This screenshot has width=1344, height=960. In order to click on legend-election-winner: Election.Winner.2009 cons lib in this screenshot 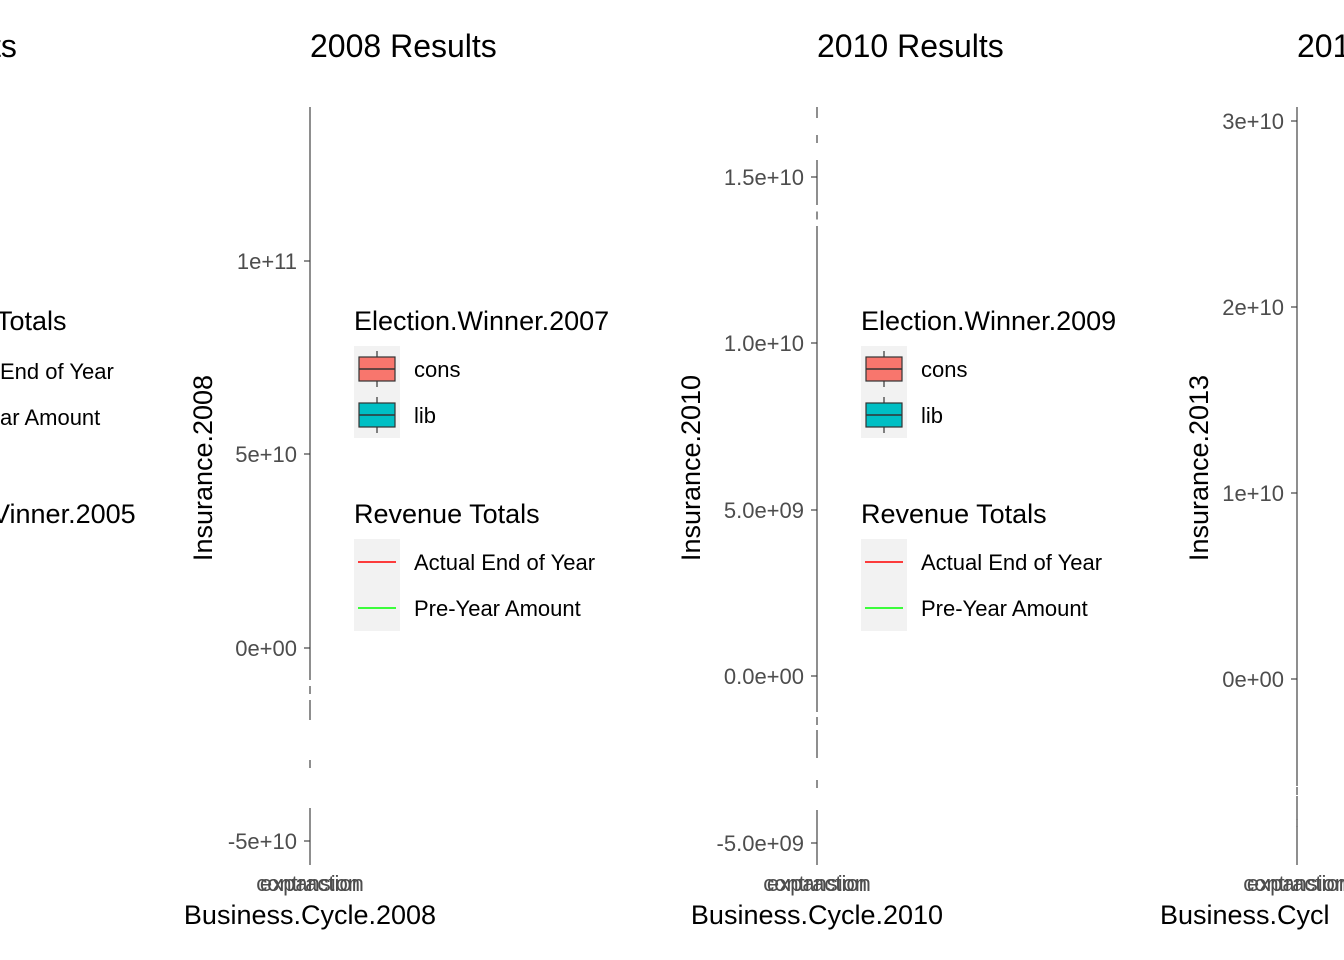, I will do `click(988, 372)`.